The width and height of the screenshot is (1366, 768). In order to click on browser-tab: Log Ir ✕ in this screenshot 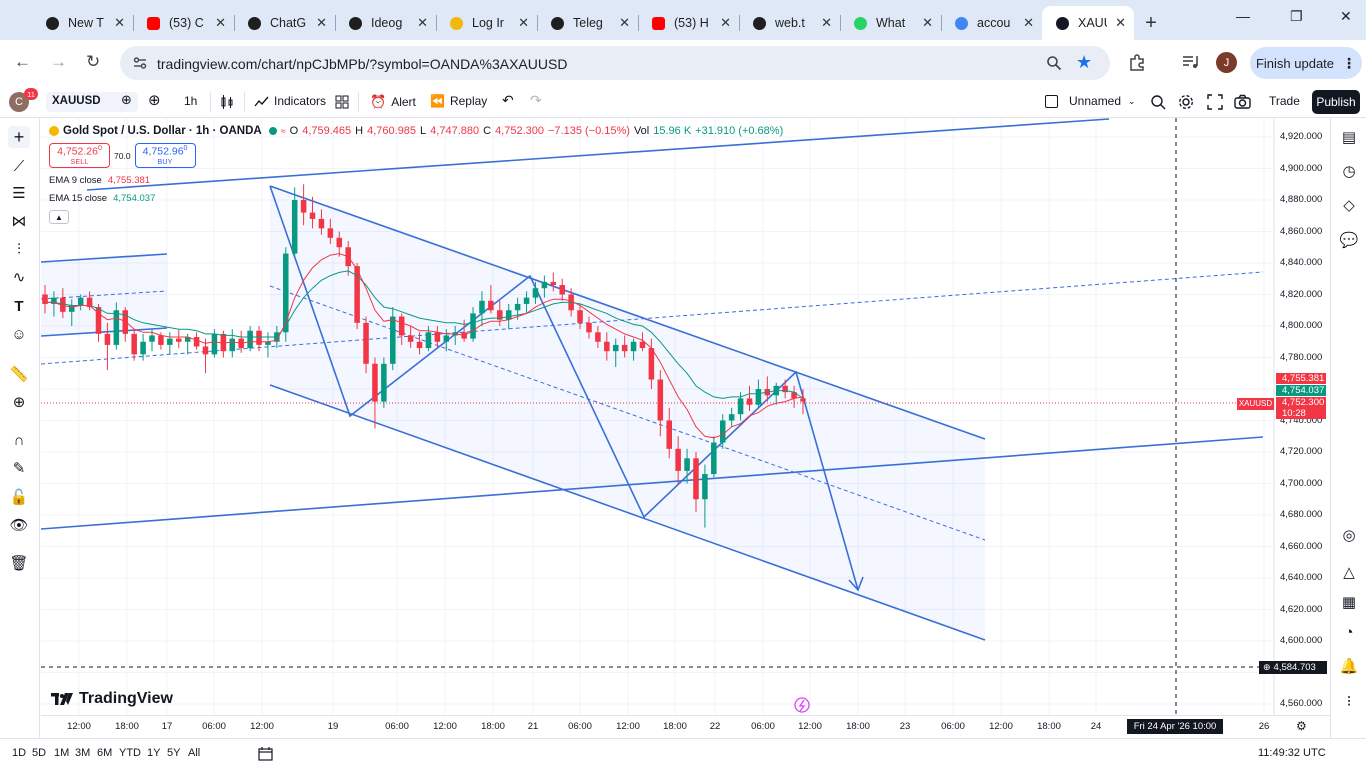, I will do `click(486, 23)`.